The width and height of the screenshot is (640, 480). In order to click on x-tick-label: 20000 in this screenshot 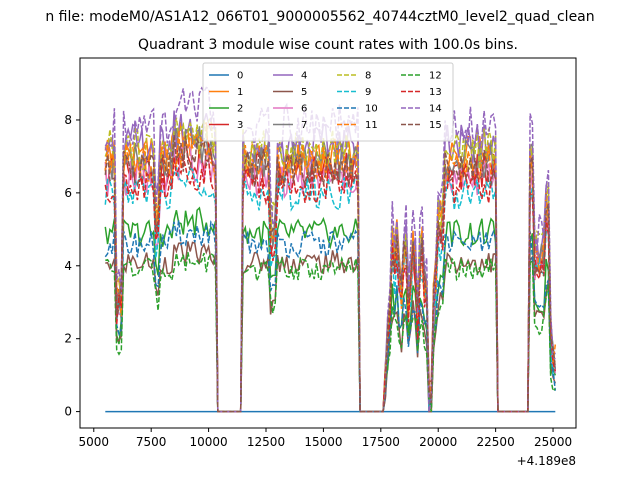, I will do `click(438, 442)`.